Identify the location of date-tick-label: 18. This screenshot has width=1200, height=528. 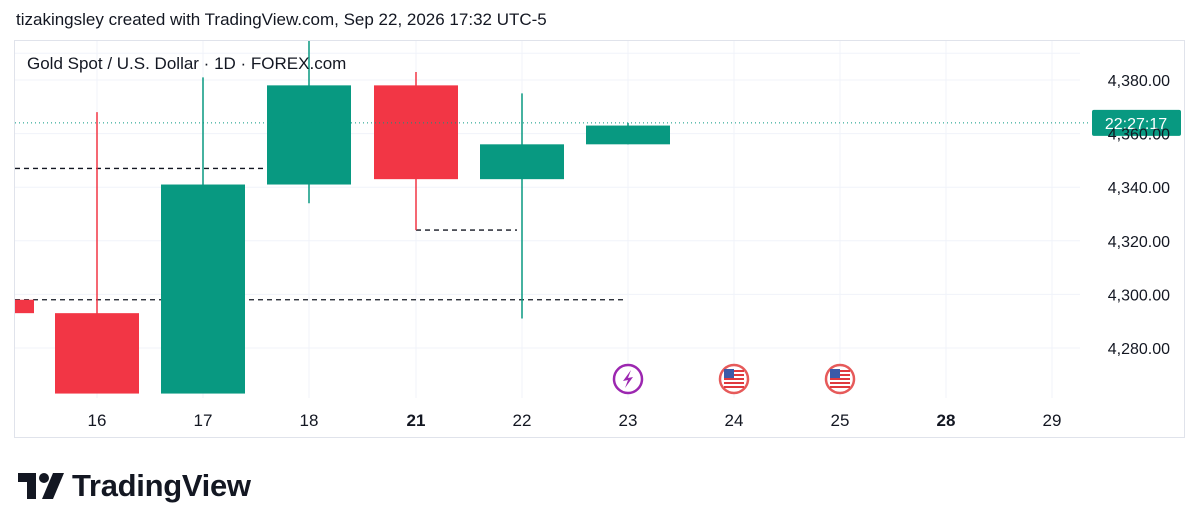
(309, 420).